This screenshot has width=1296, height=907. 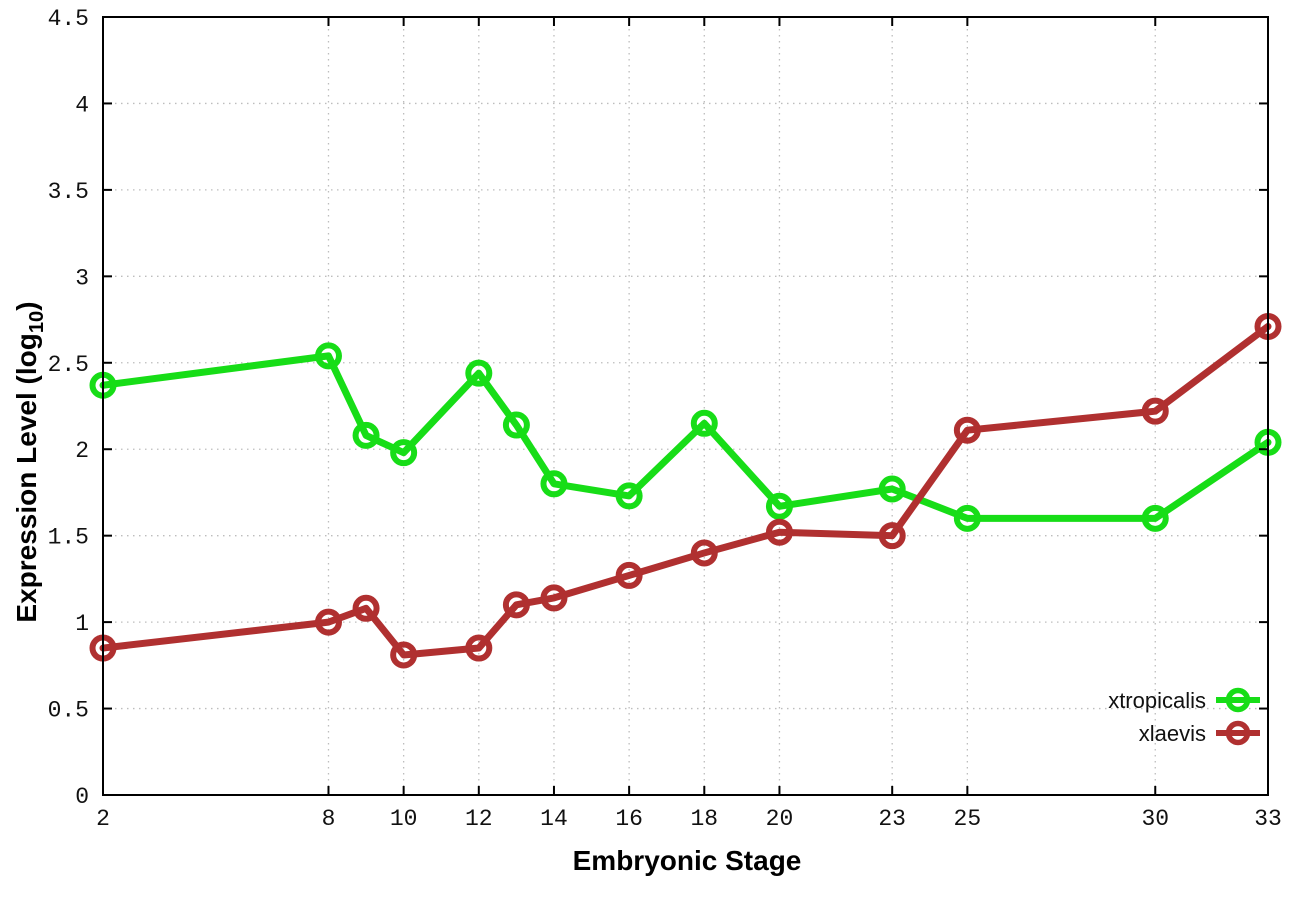 I want to click on y-tick-label: 2, so click(x=82, y=451).